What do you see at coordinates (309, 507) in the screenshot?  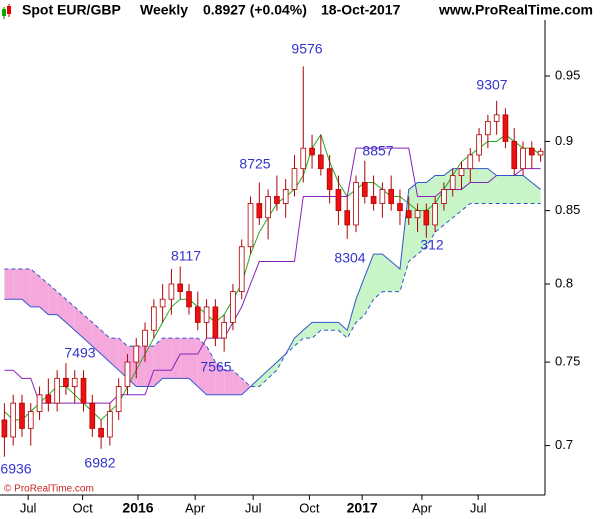 I see `x-tick-label: Oct` at bounding box center [309, 507].